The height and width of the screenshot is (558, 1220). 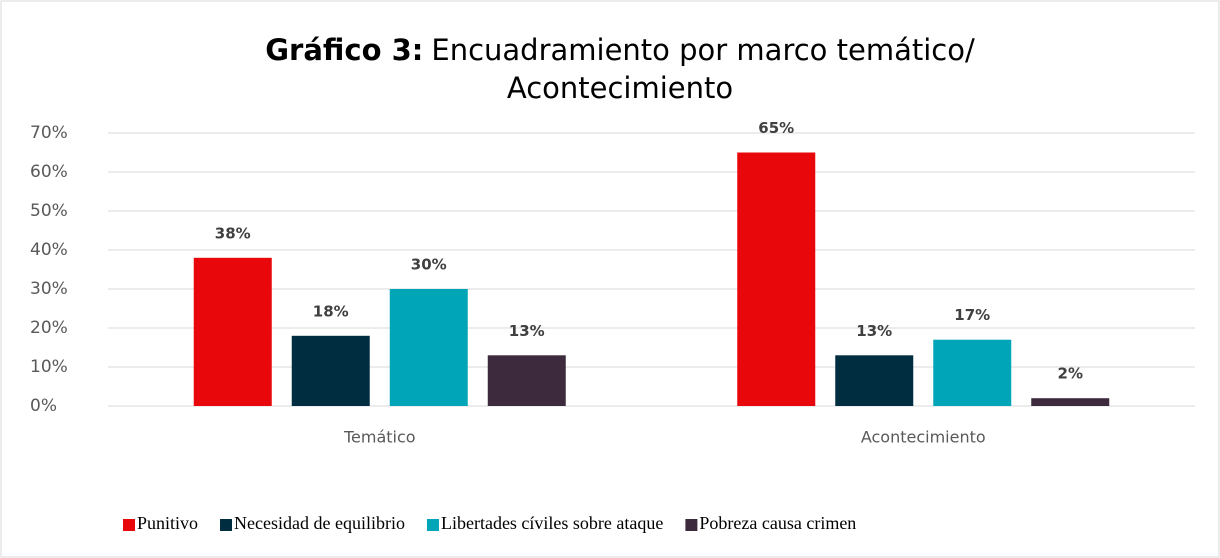 What do you see at coordinates (620, 88) in the screenshot?
I see `title-line: Acontecimiento` at bounding box center [620, 88].